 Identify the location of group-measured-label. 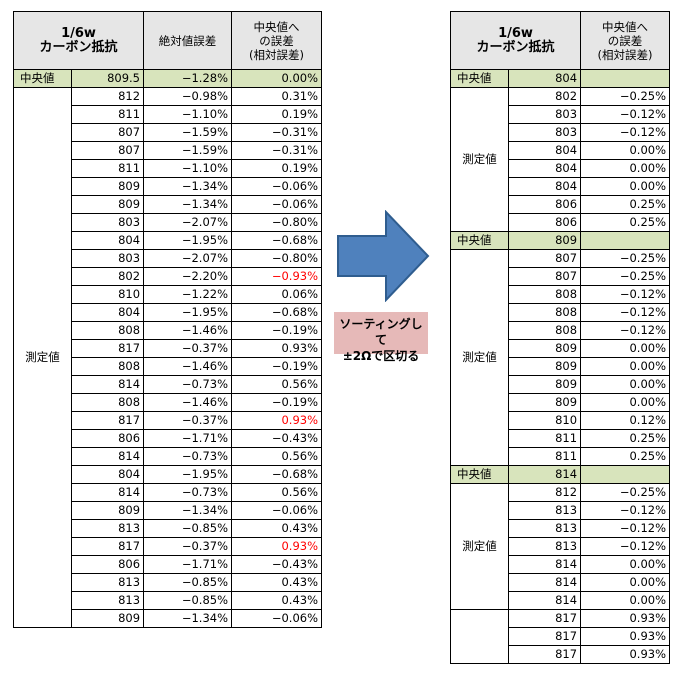
(479, 636).